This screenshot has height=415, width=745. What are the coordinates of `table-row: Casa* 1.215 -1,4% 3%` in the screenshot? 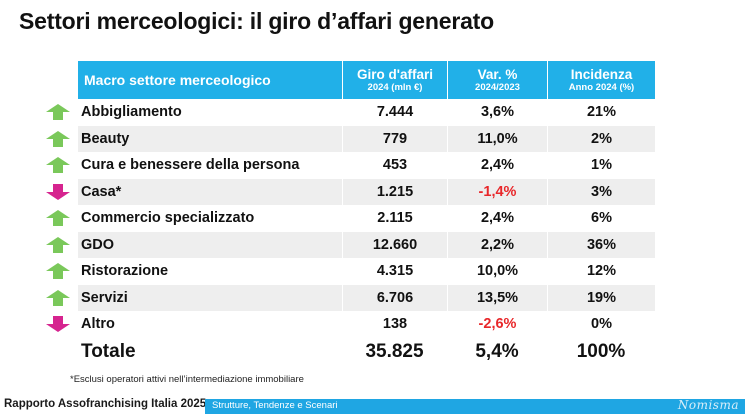 It's located at (366, 191).